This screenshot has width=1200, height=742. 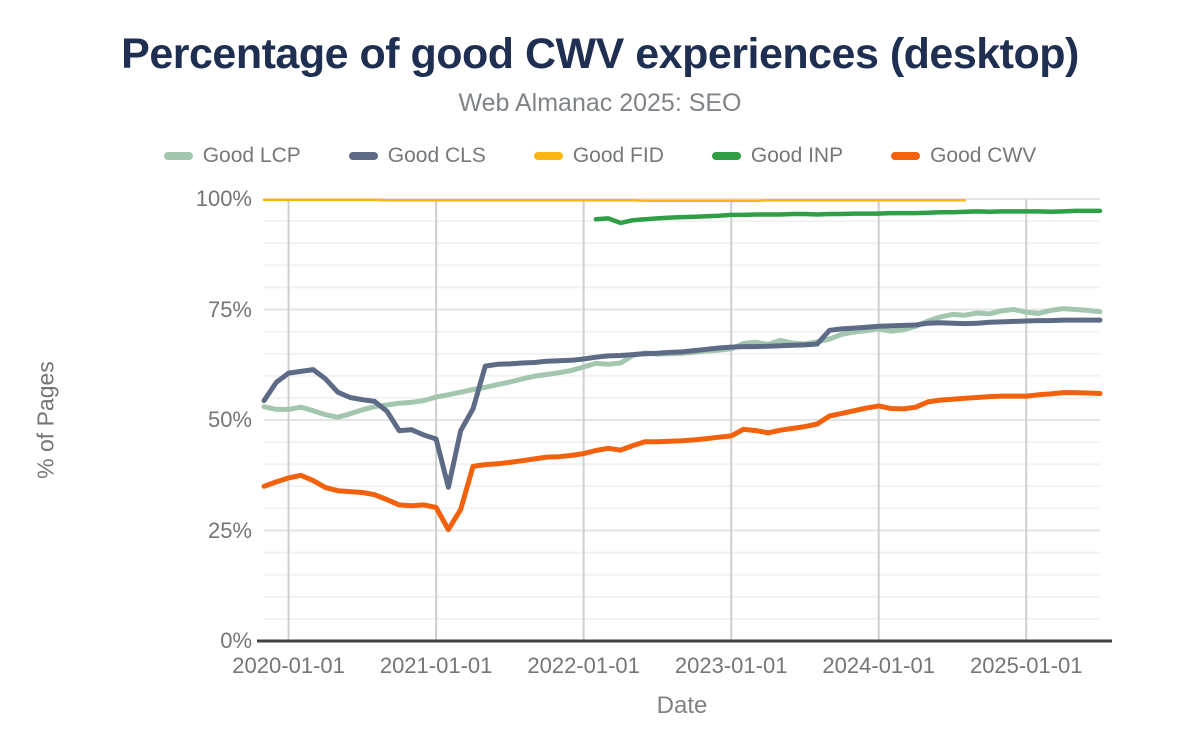 What do you see at coordinates (983, 155) in the screenshot?
I see `legend-label-good-cwv: Good CWV` at bounding box center [983, 155].